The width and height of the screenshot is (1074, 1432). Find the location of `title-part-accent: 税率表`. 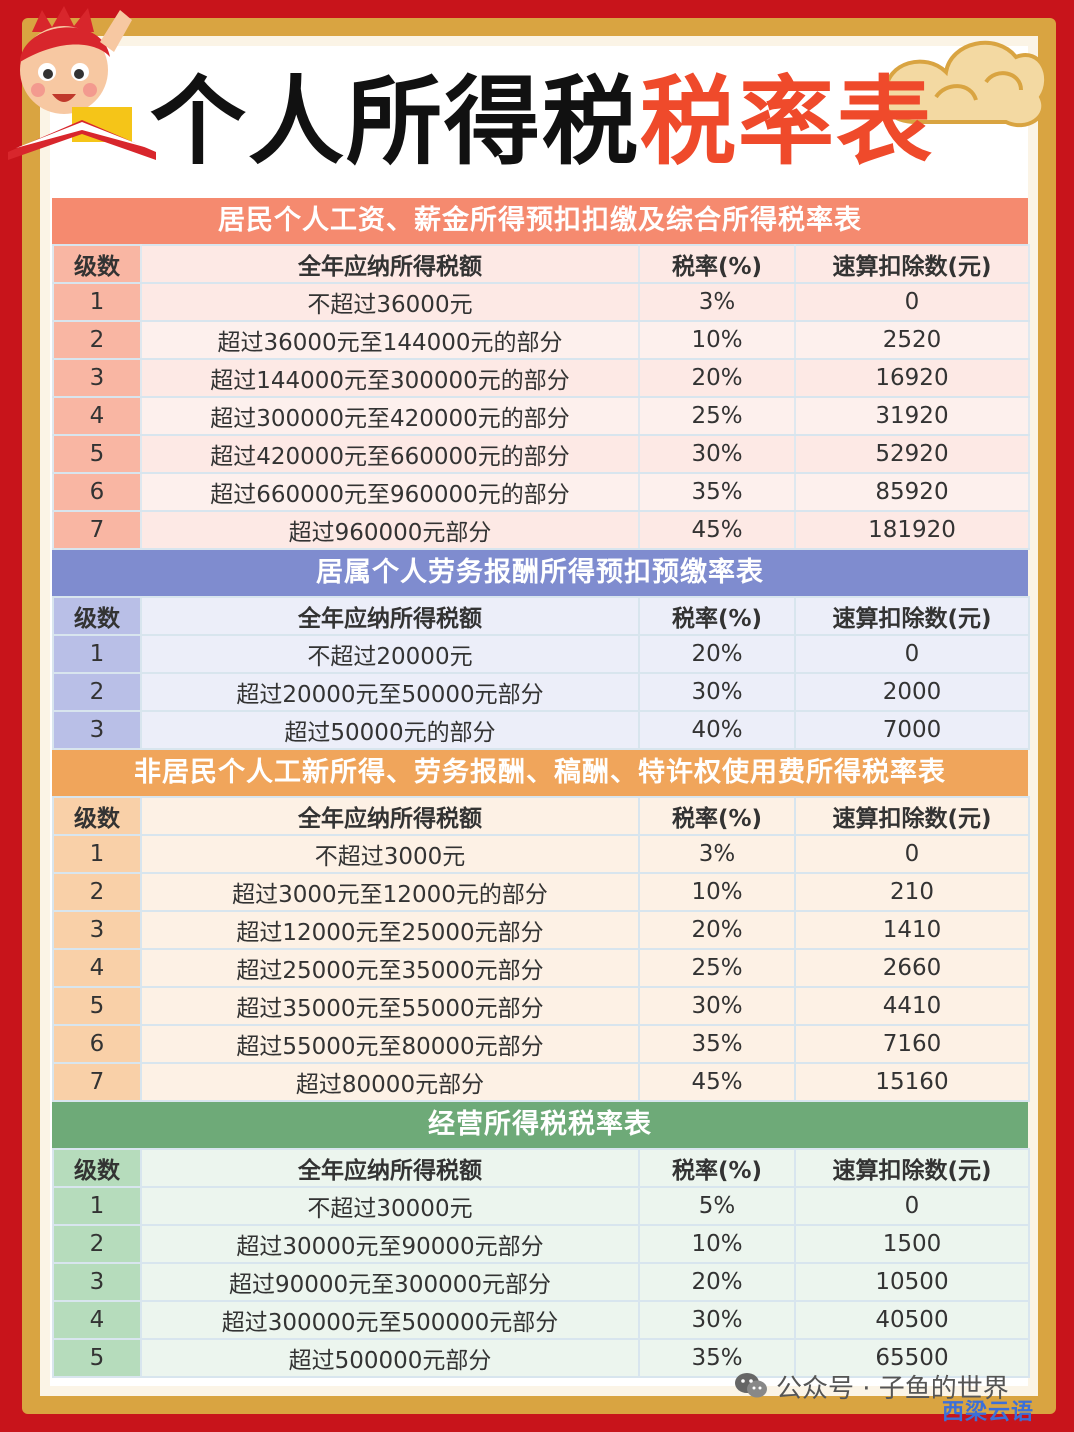

title-part-accent: 税率表 is located at coordinates (787, 122).